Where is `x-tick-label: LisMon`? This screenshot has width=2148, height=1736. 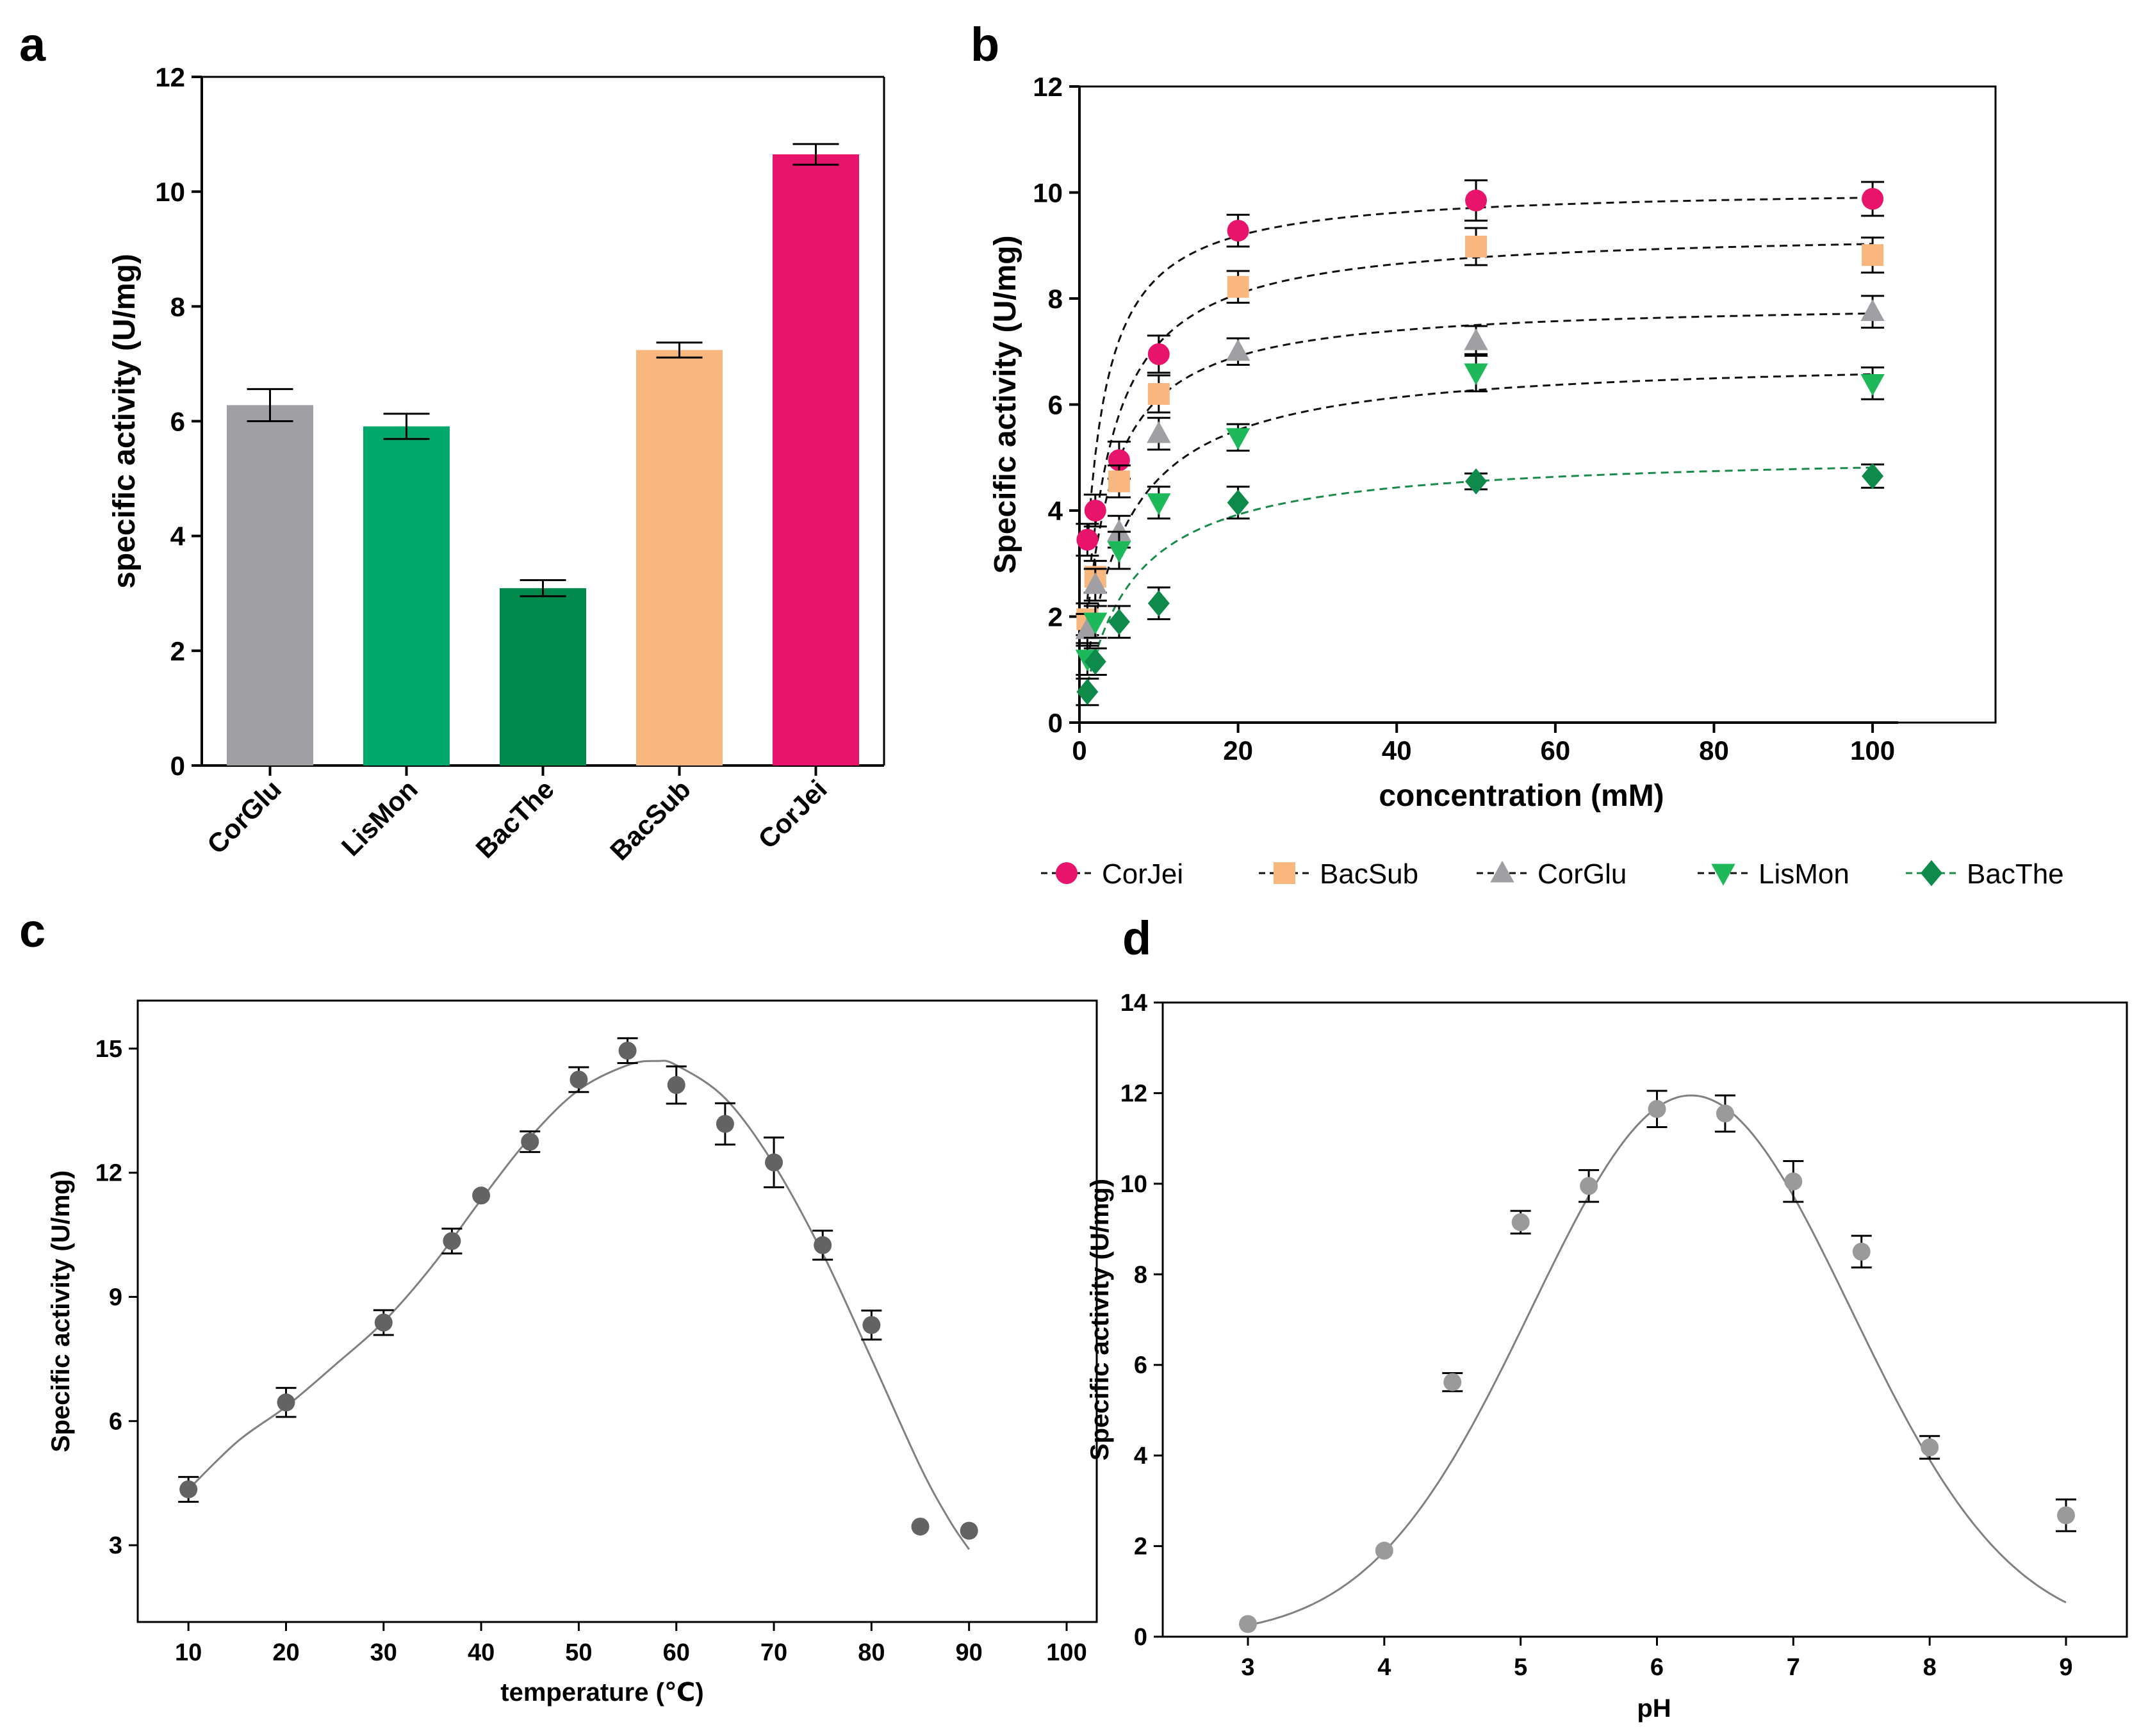
x-tick-label: LisMon is located at coordinates (379, 818).